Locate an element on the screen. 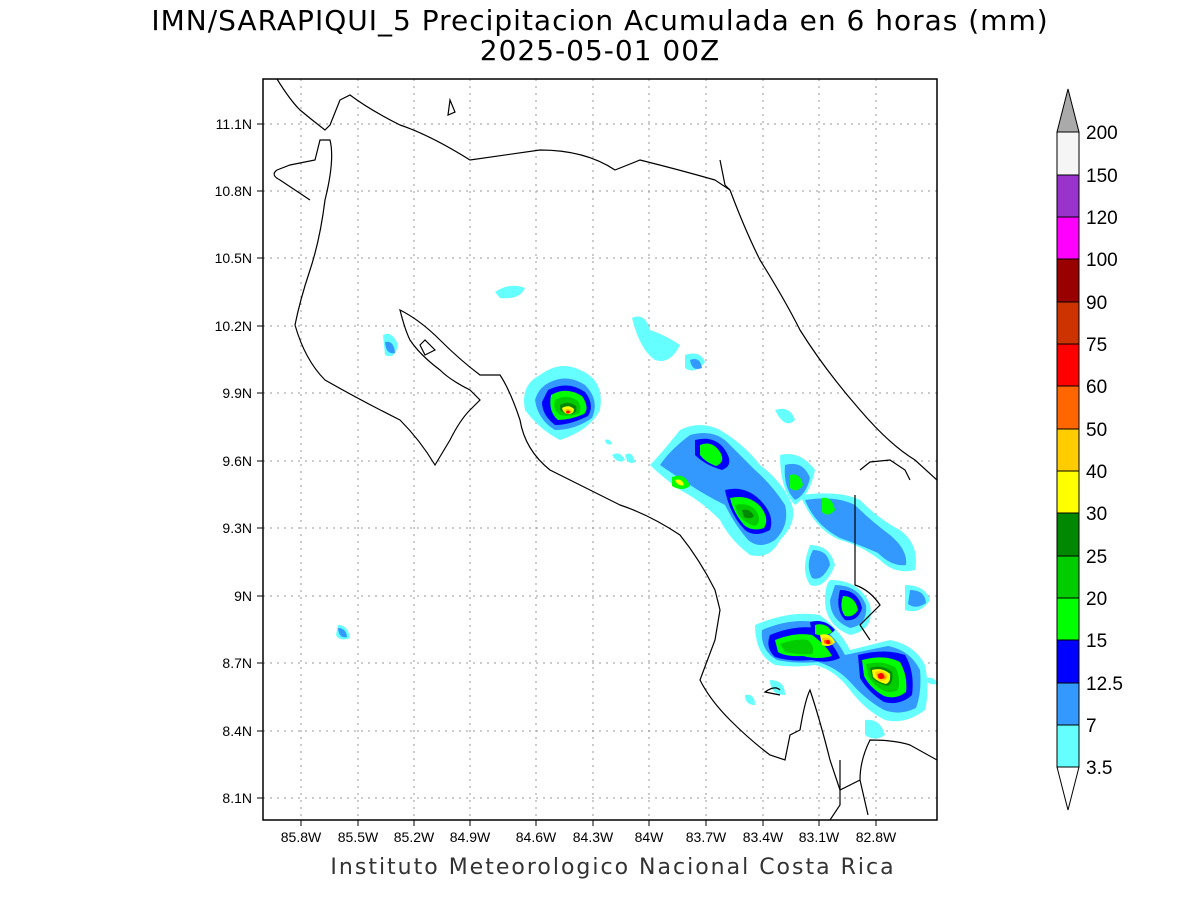 Image resolution: width=1200 pixels, height=900 pixels. colorbar-label: 60 is located at coordinates (1096, 387).